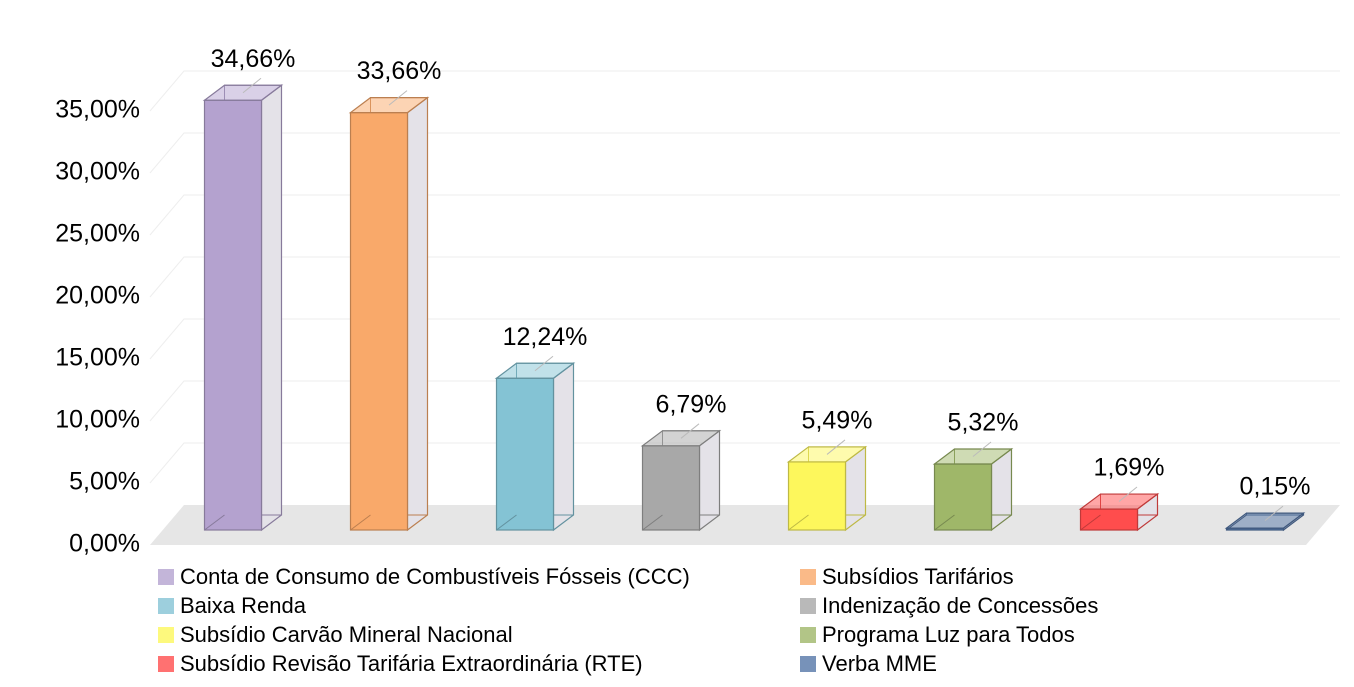 This screenshot has width=1354, height=687. I want to click on value-label: 33,66%, so click(399, 71).